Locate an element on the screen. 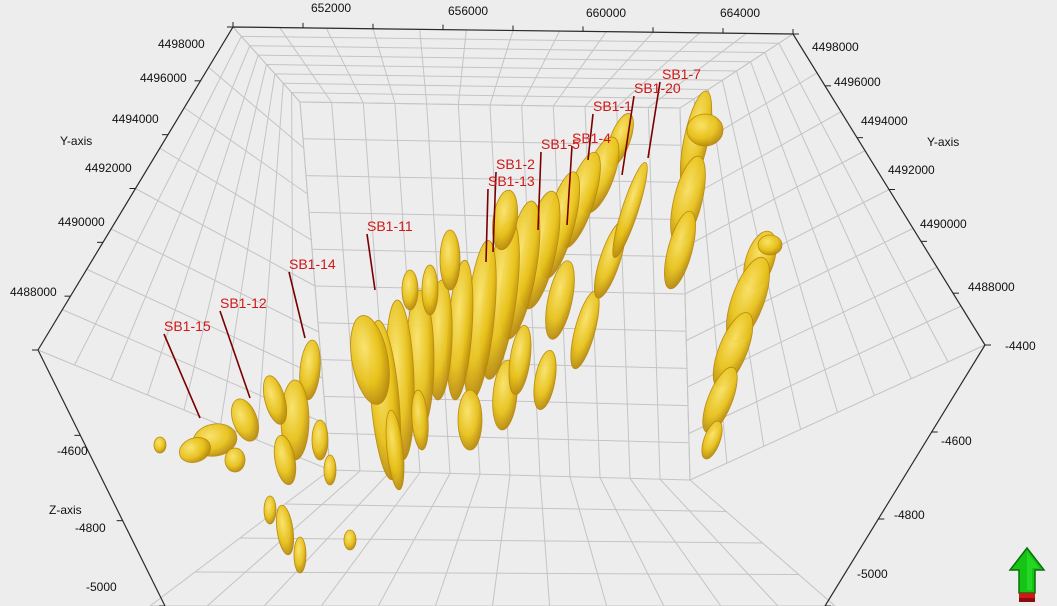 The height and width of the screenshot is (606, 1057). well-label: SB1-5 is located at coordinates (560, 144).